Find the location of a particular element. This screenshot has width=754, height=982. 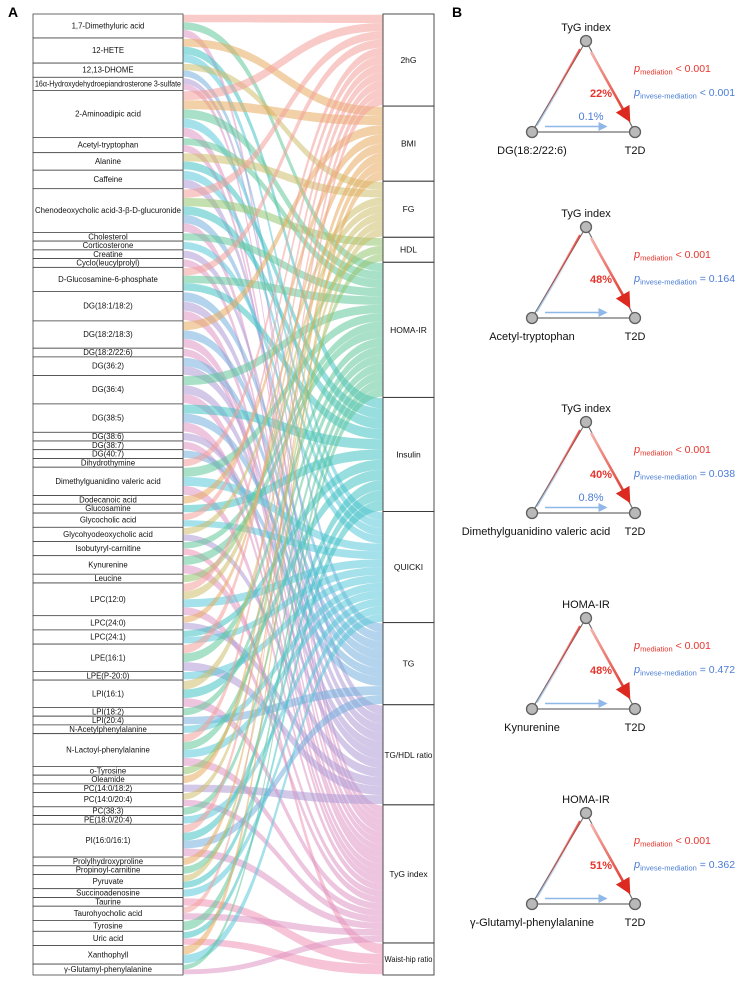

metabolite-label: DG(18:2/22:6) is located at coordinates (108, 352).